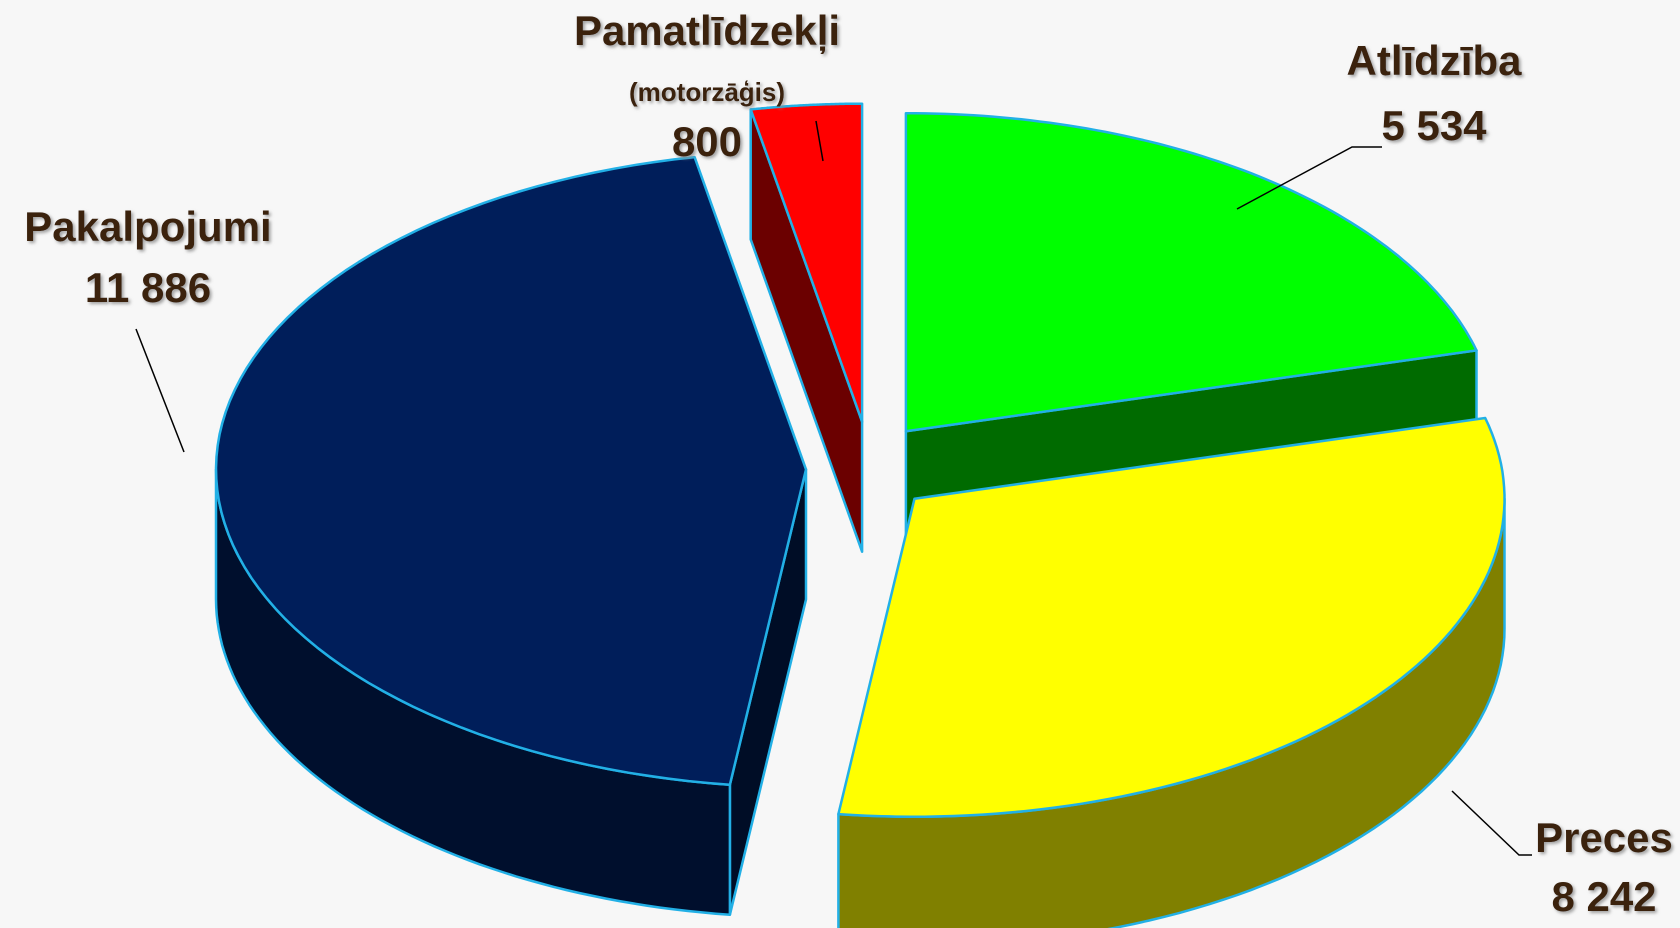 Image resolution: width=1680 pixels, height=928 pixels. I want to click on category-label: Preces, so click(1604, 837).